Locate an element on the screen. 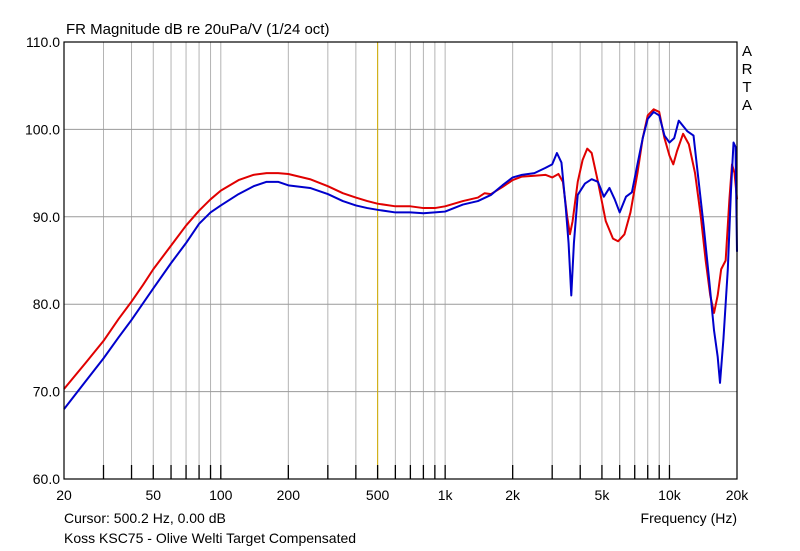  chart-title: FR Magnitude dB re 20uPa/V (1/24 oct) is located at coordinates (198, 29).